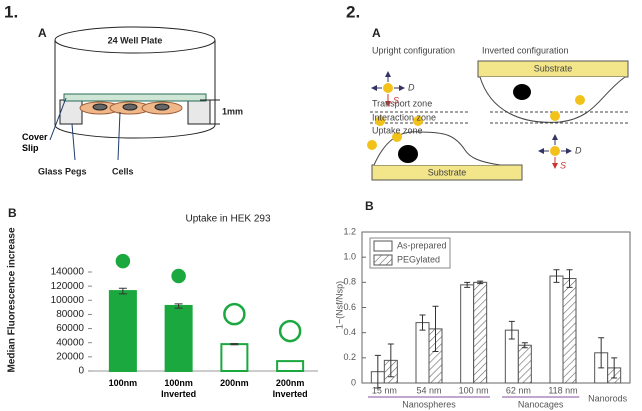  Describe the element at coordinates (70, 356) in the screenshot. I see `y-tick-label: 20000` at that location.